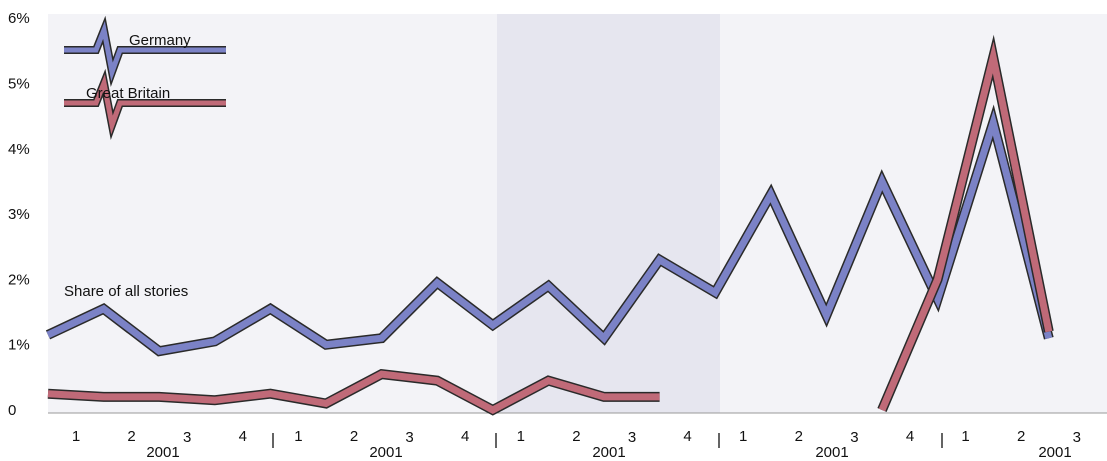 This screenshot has height=461, width=1107. What do you see at coordinates (126, 291) in the screenshot?
I see `annotation-share-of-all-stories: Share of all stories` at bounding box center [126, 291].